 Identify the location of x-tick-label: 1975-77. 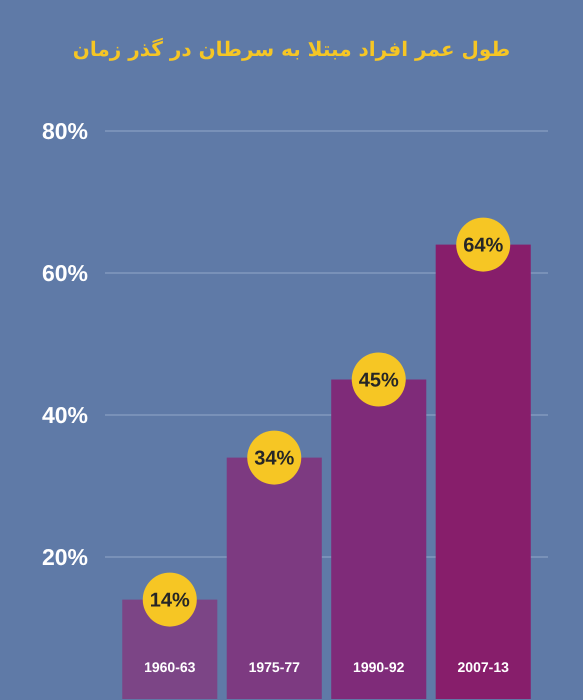
(274, 667).